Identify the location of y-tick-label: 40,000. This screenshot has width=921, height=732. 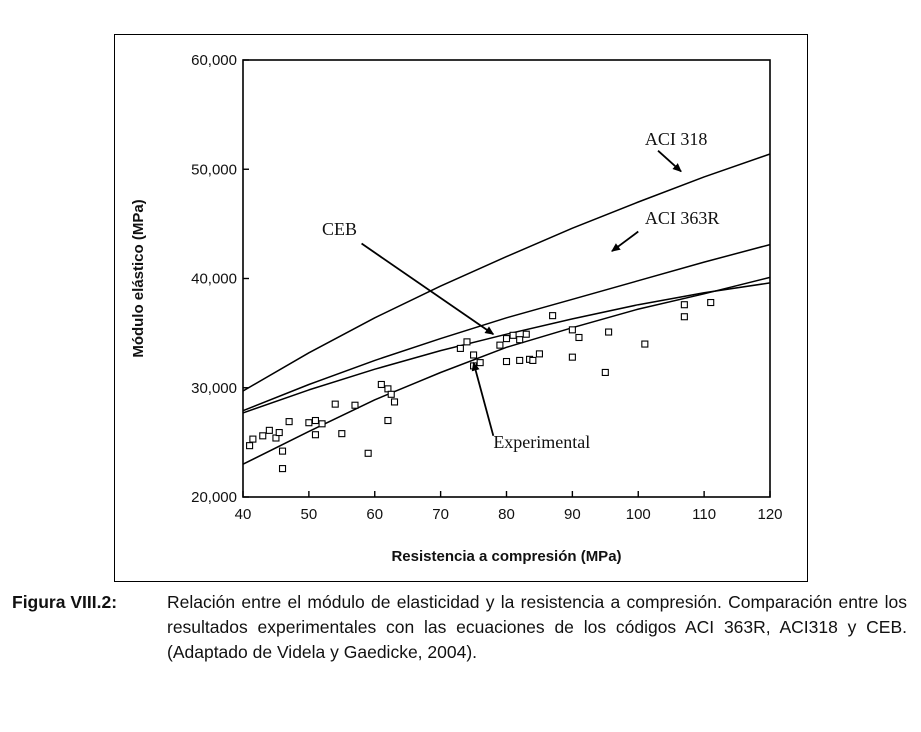
(214, 279).